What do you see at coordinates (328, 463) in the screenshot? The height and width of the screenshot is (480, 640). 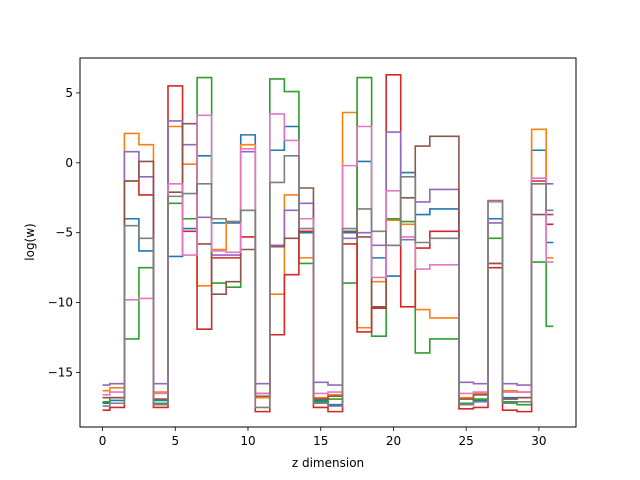 I see `x-axis-label: z dimension` at bounding box center [328, 463].